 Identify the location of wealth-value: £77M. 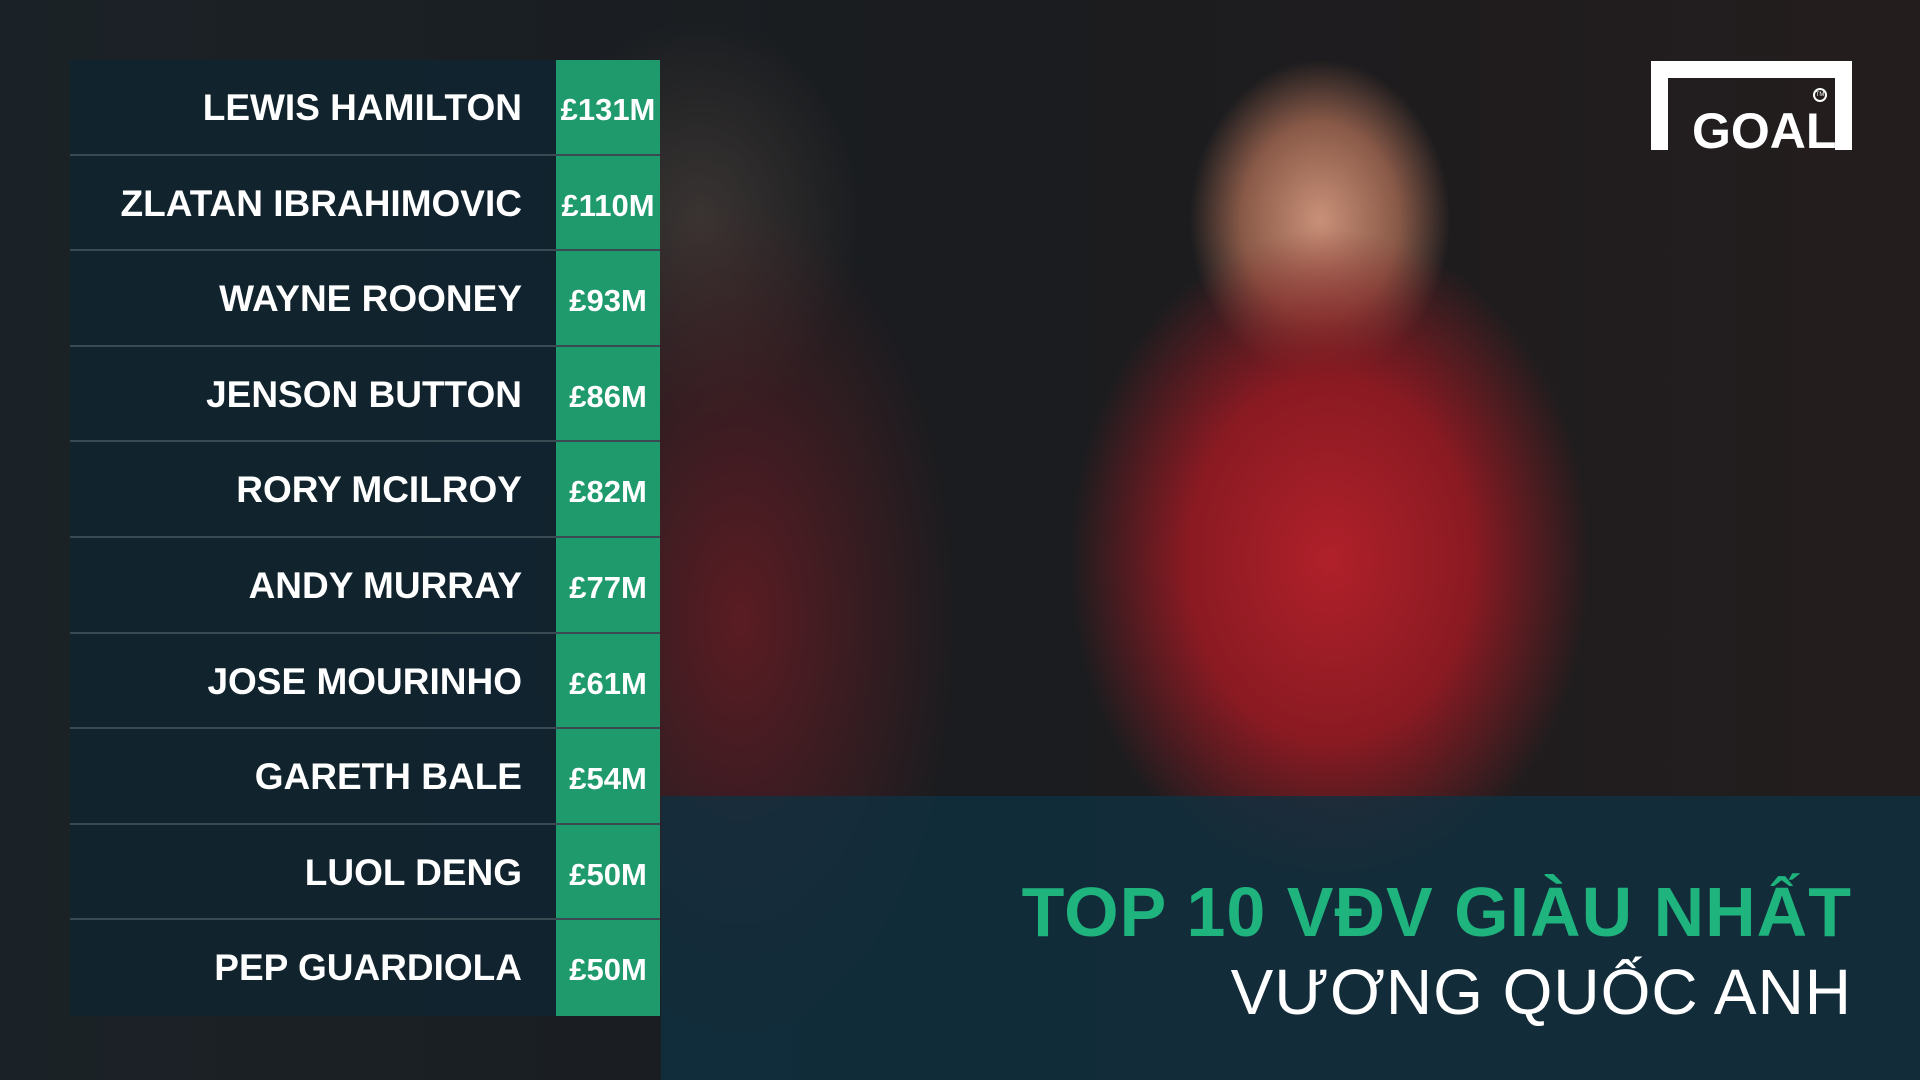
(608, 584).